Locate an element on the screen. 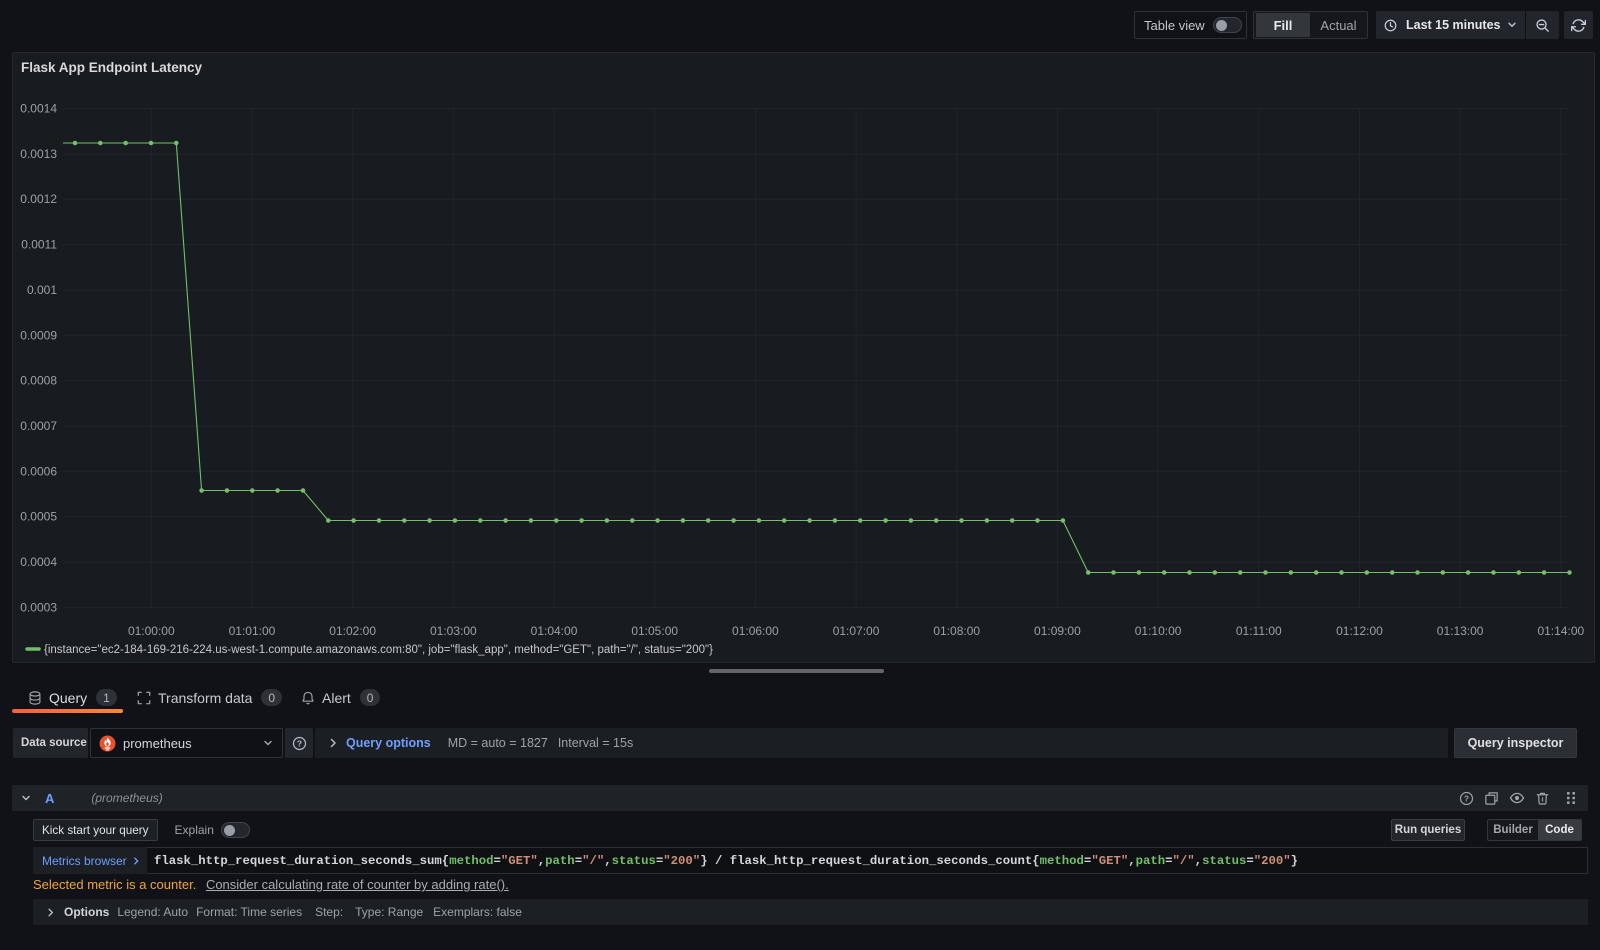  svg-text: 0.0006 is located at coordinates (38, 471).